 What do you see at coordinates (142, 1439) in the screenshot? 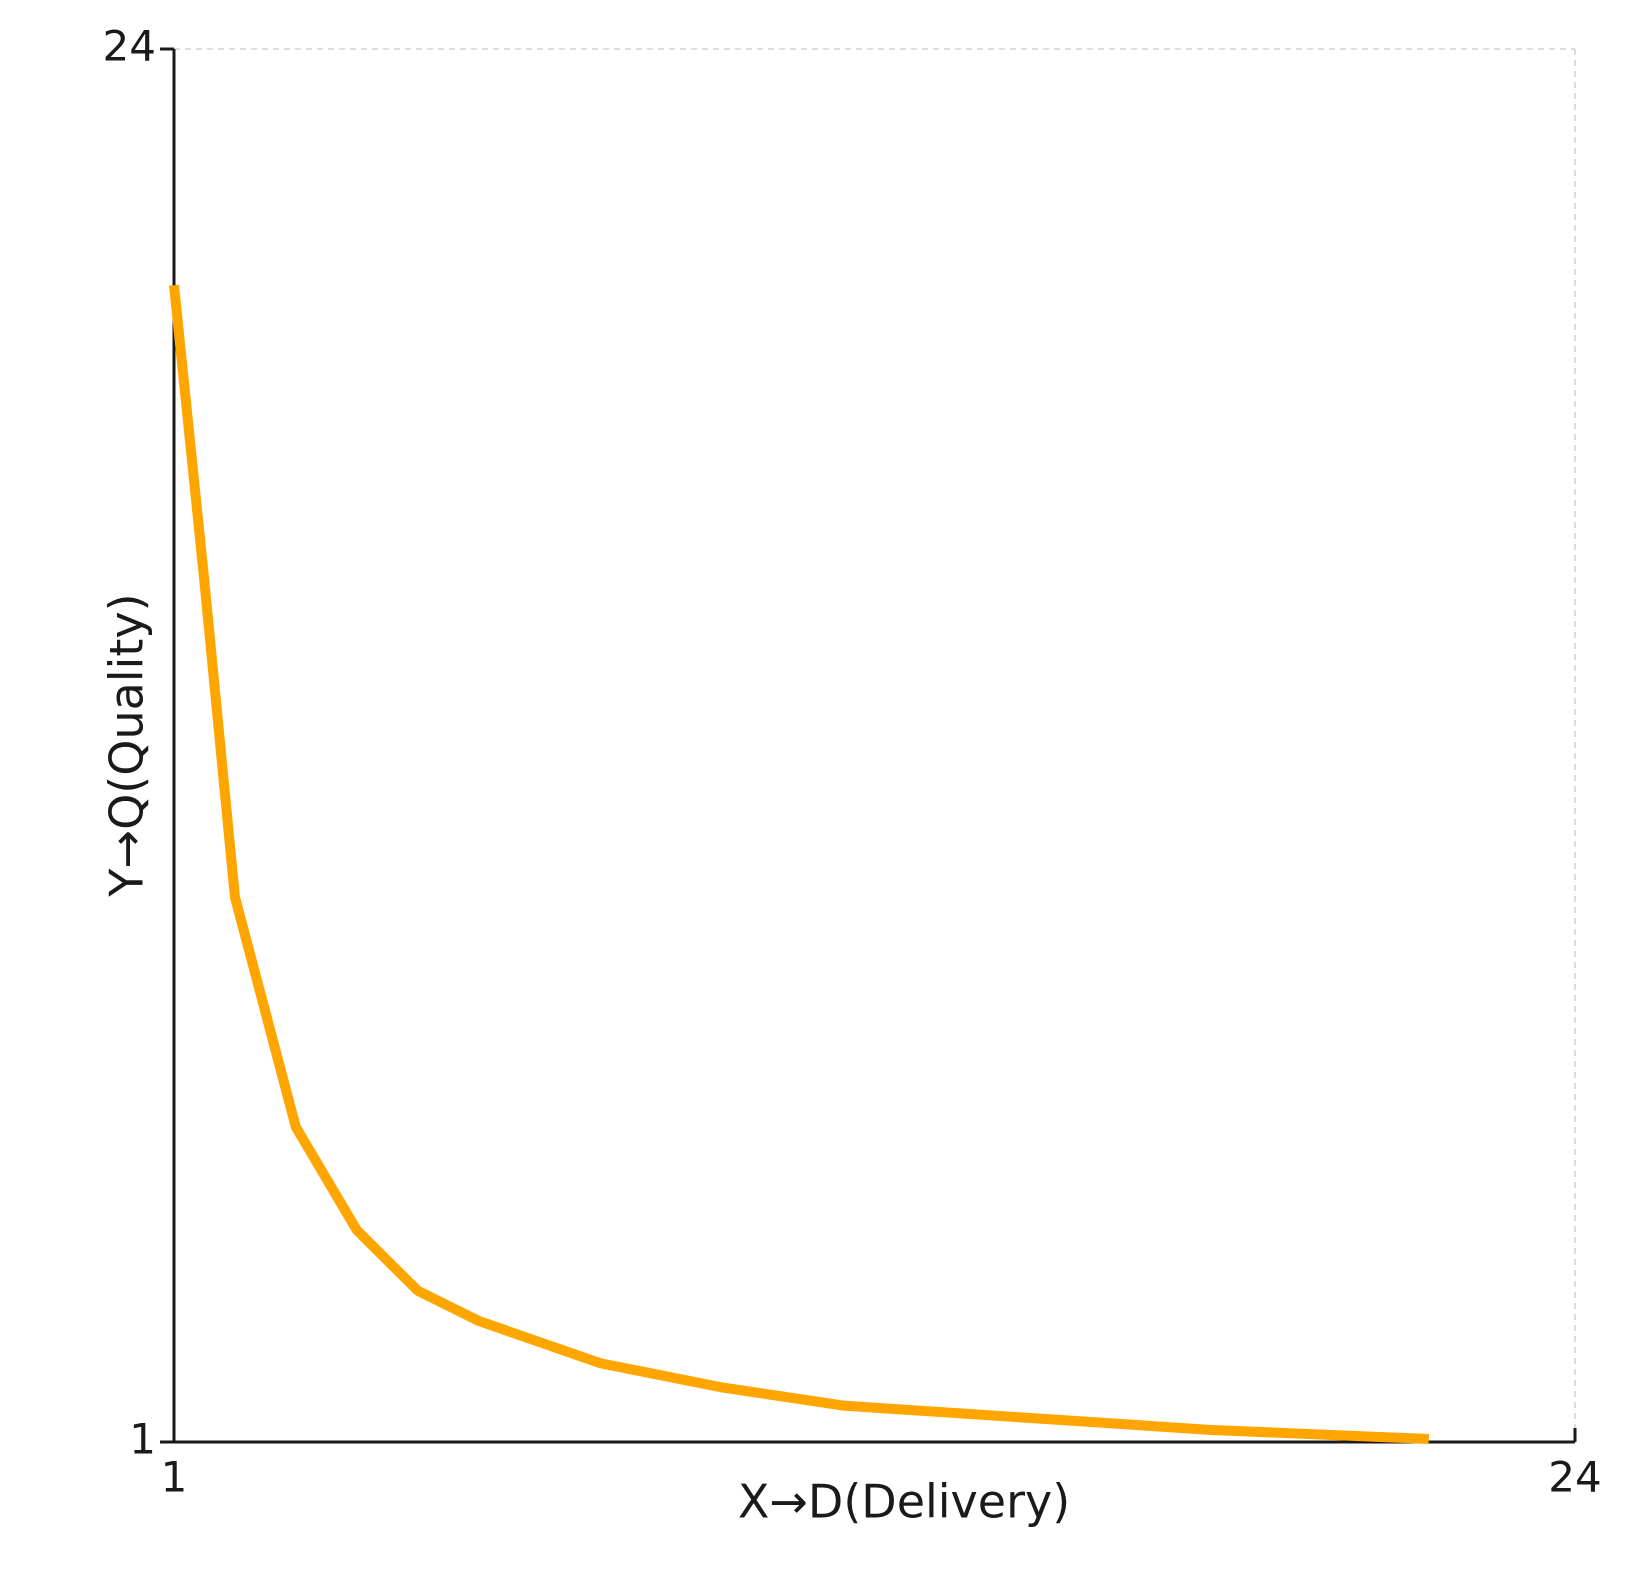
I see `y-tick-label: 1` at bounding box center [142, 1439].